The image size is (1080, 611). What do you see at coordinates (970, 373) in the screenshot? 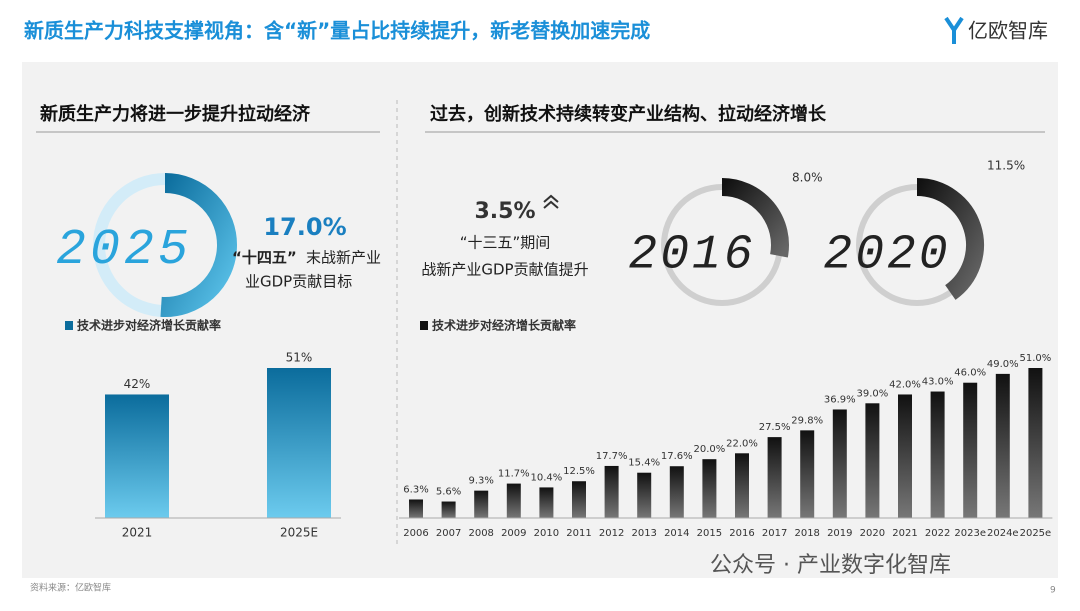
I see `value-label: 46.0%` at bounding box center [970, 373].